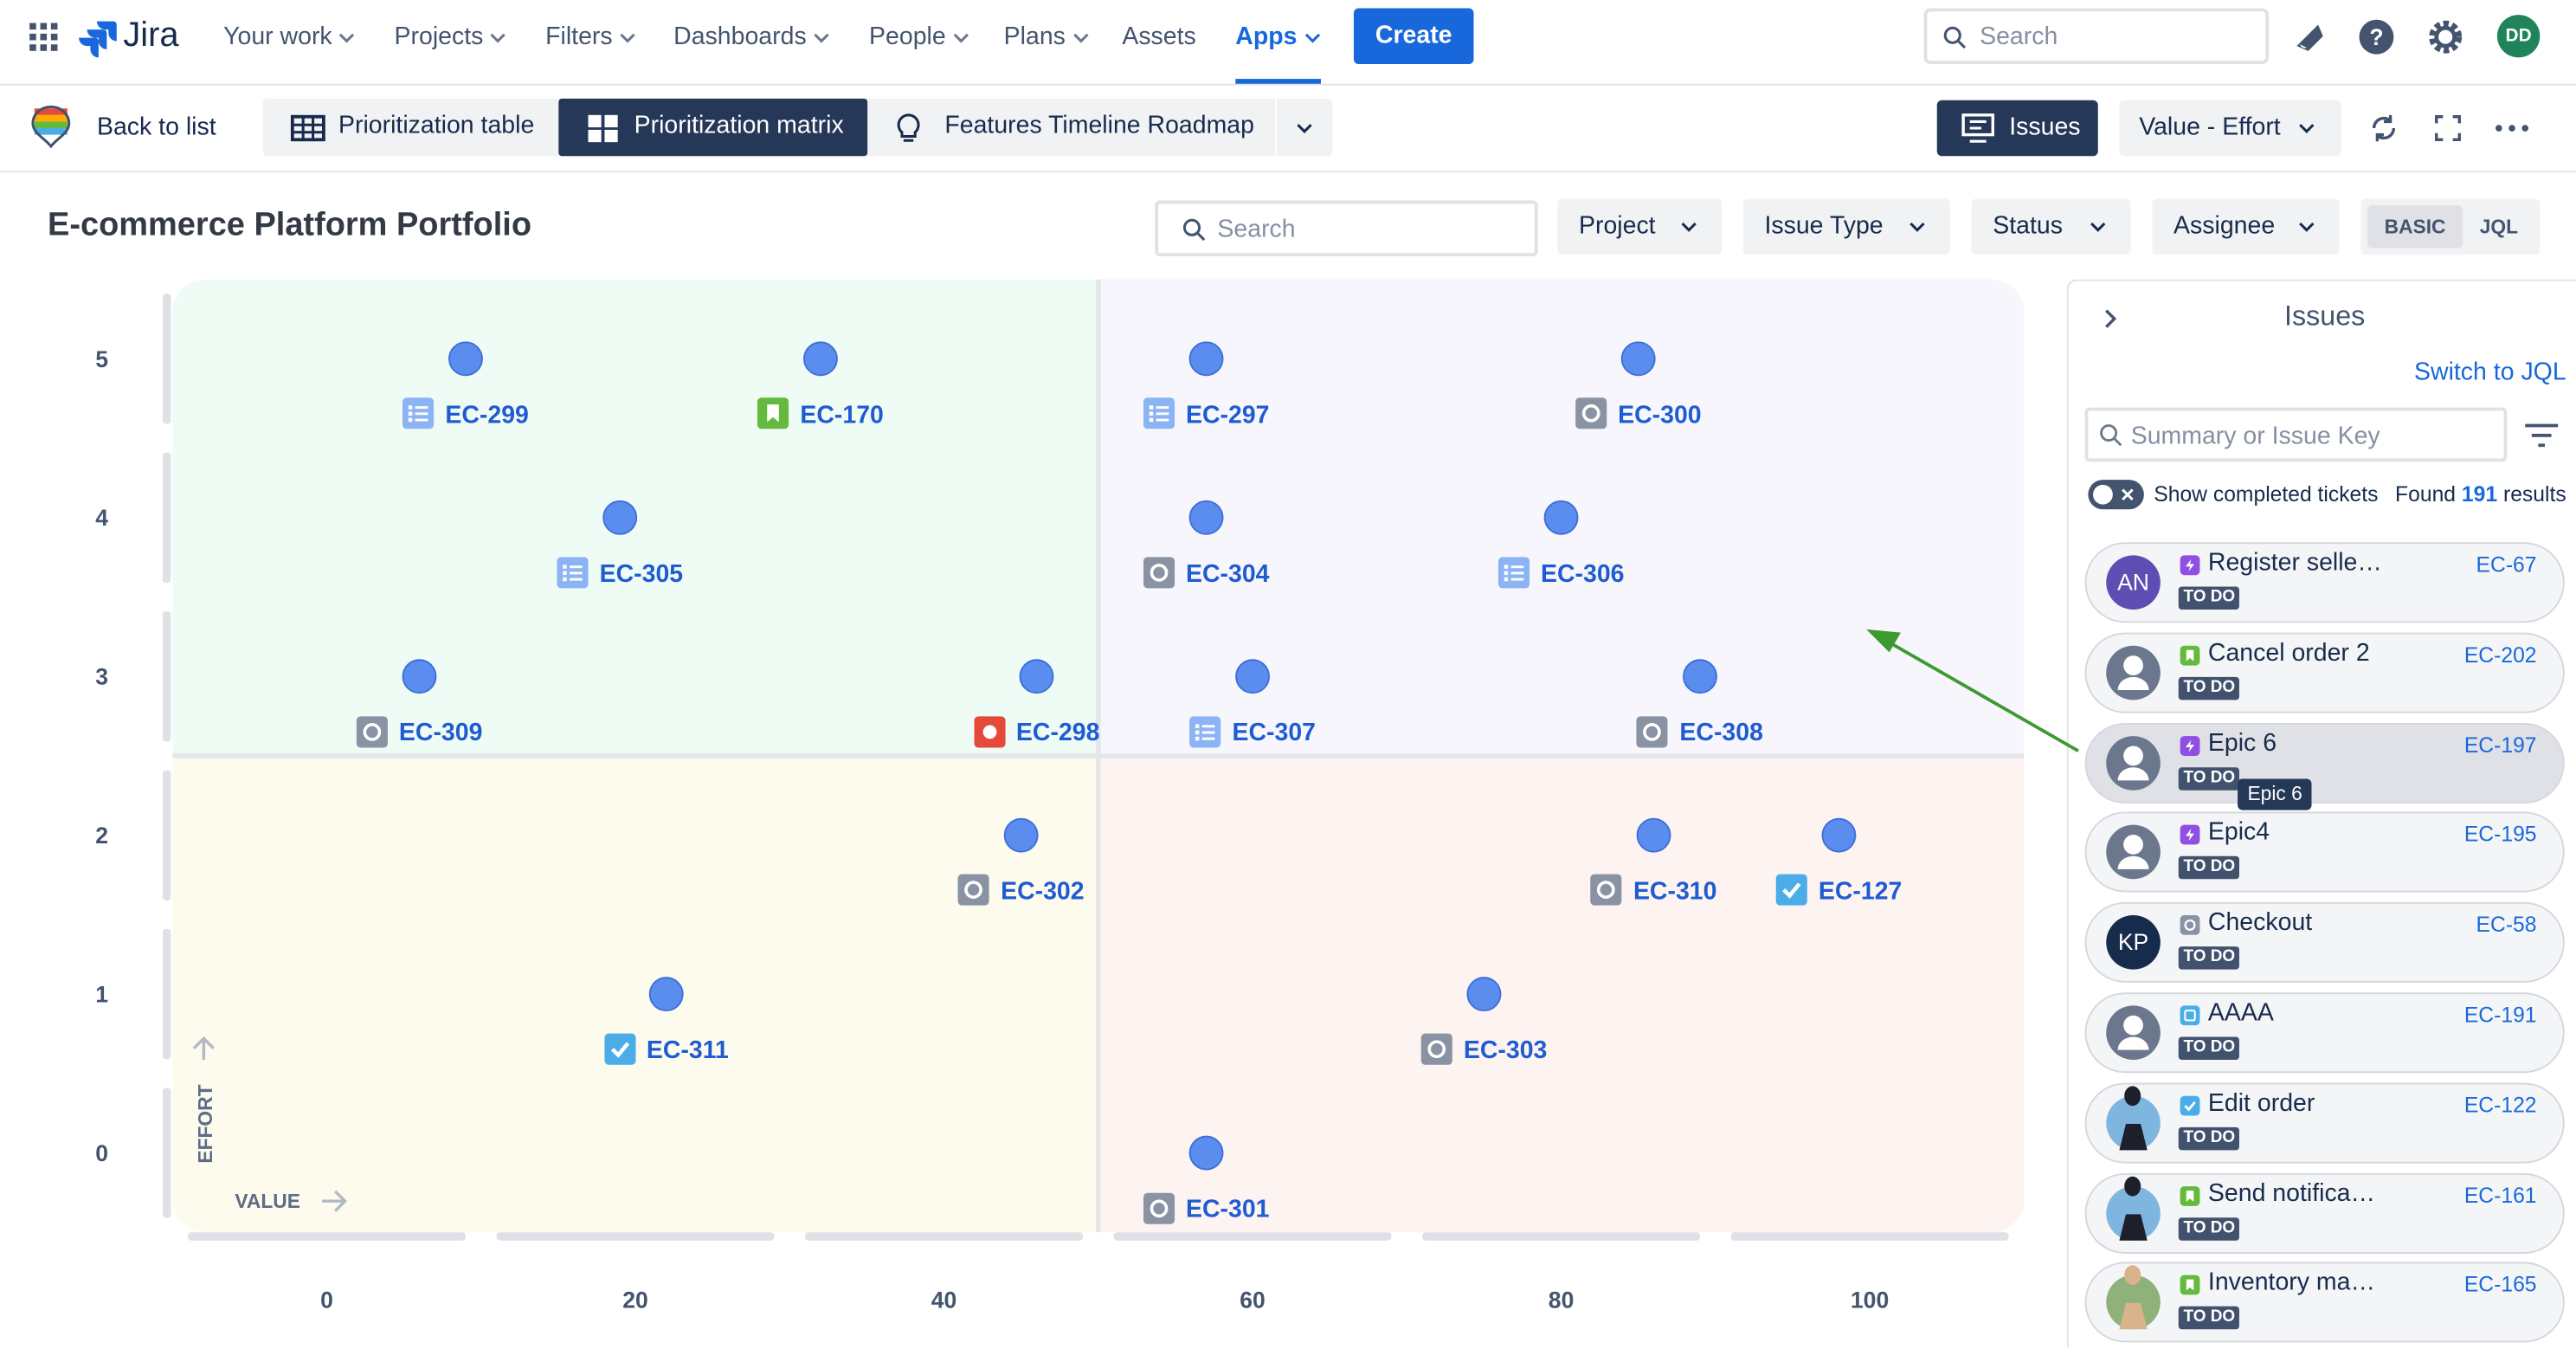 The width and height of the screenshot is (2576, 1349). What do you see at coordinates (642, 574) in the screenshot?
I see `issue-key-label: EC-305` at bounding box center [642, 574].